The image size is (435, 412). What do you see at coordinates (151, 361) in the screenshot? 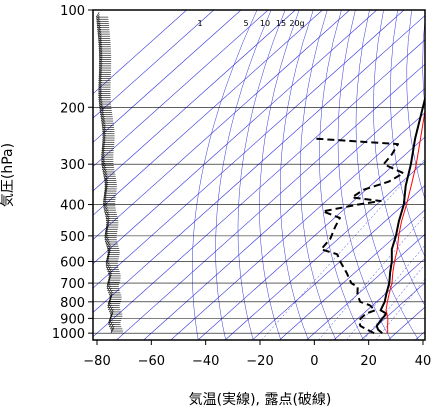
I see `x-tick-label: −60` at bounding box center [151, 361].